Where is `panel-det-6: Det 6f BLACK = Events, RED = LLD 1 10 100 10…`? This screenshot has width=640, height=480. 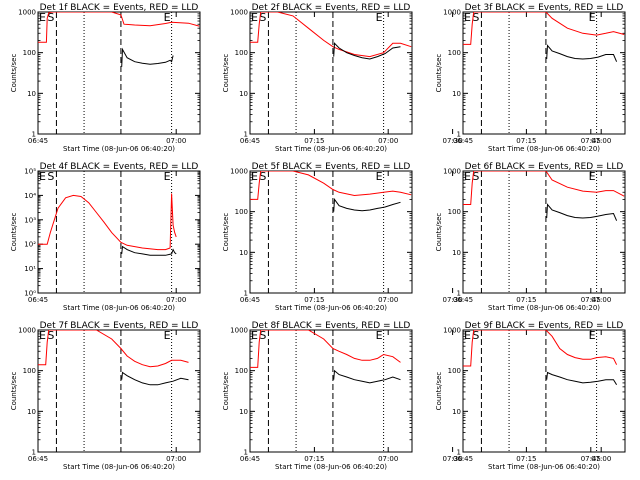 panel-det-6: Det 6f BLACK = Events, RED = LLD 1 10 100 10… is located at coordinates (530, 237).